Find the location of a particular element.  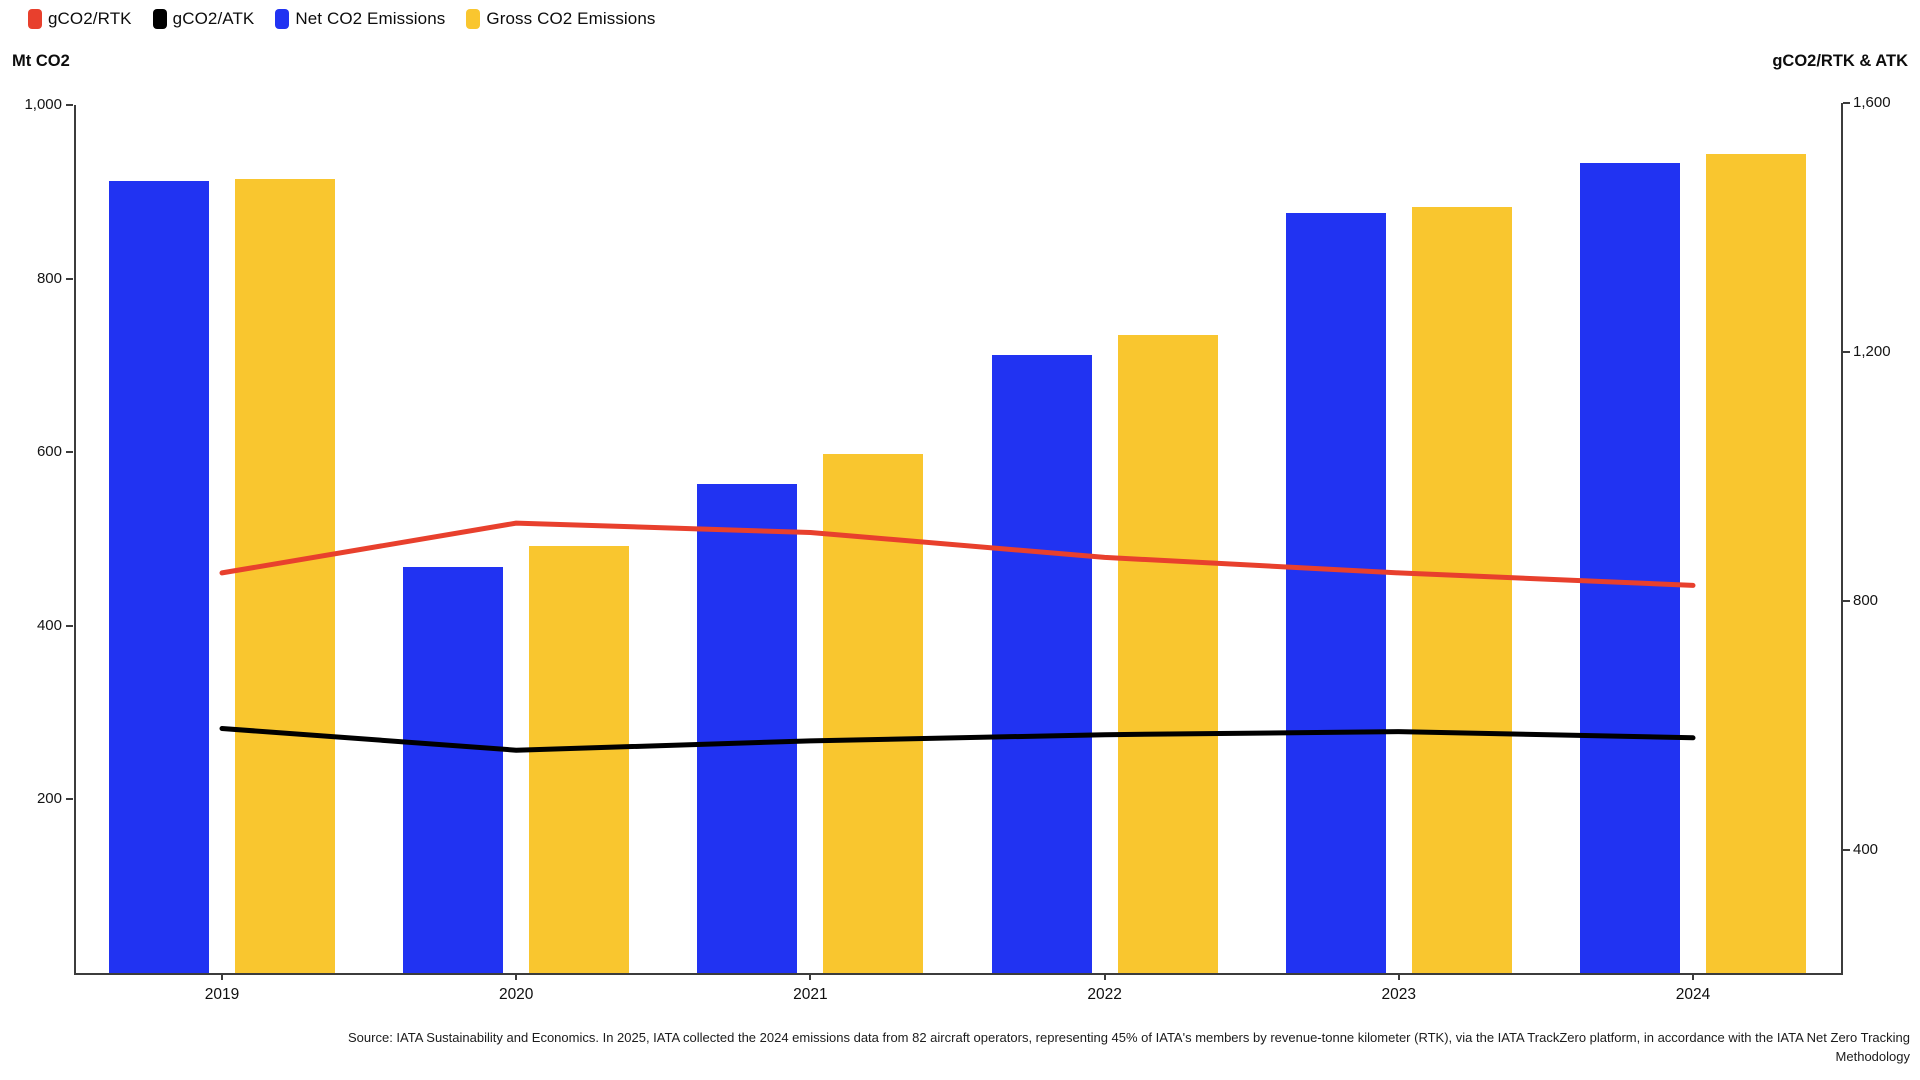

bar-gross-co2-emissions-2022 is located at coordinates (1167, 654).